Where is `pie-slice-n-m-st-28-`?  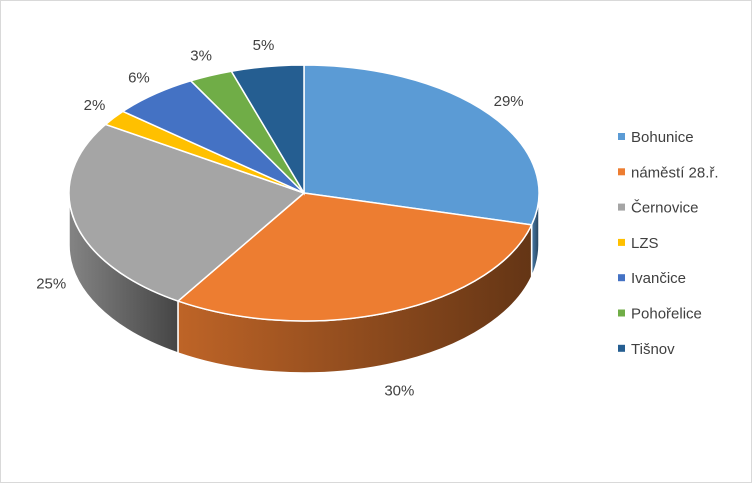
pie-slice-n-m-st-28- is located at coordinates (354, 257).